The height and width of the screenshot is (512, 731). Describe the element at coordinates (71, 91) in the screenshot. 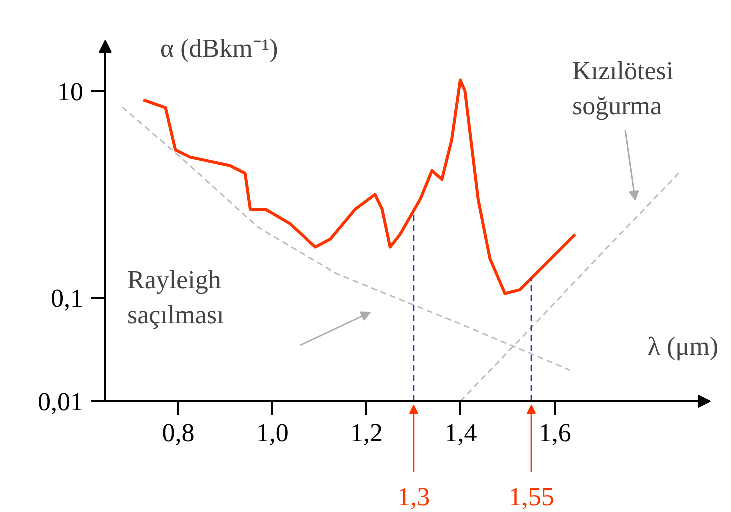

I see `y-tick-label: 10` at that location.